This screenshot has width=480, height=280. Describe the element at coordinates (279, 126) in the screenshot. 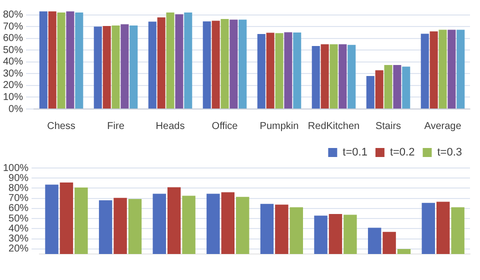

I see `x-tick-label: Pumpkin` at that location.